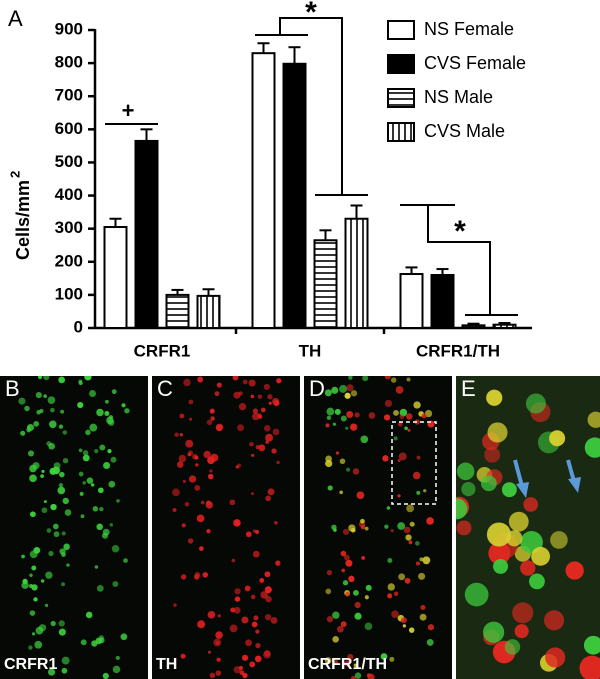  I want to click on legend-label: CVS Female, so click(475, 63).